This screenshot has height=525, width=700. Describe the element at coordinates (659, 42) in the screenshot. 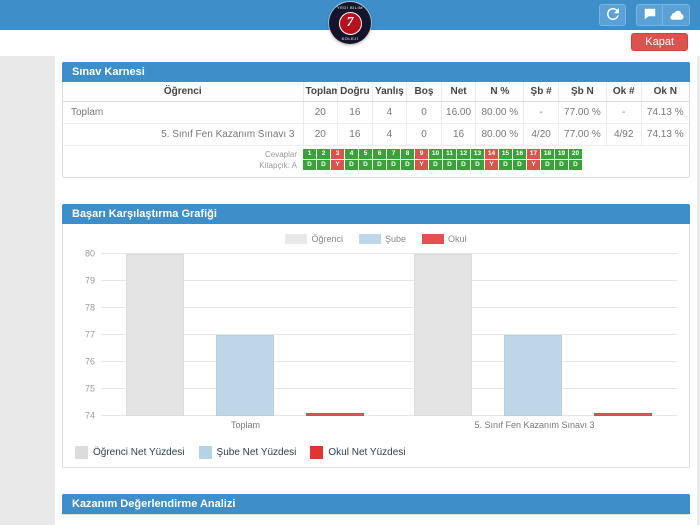

I see `close-button: Kapat` at that location.